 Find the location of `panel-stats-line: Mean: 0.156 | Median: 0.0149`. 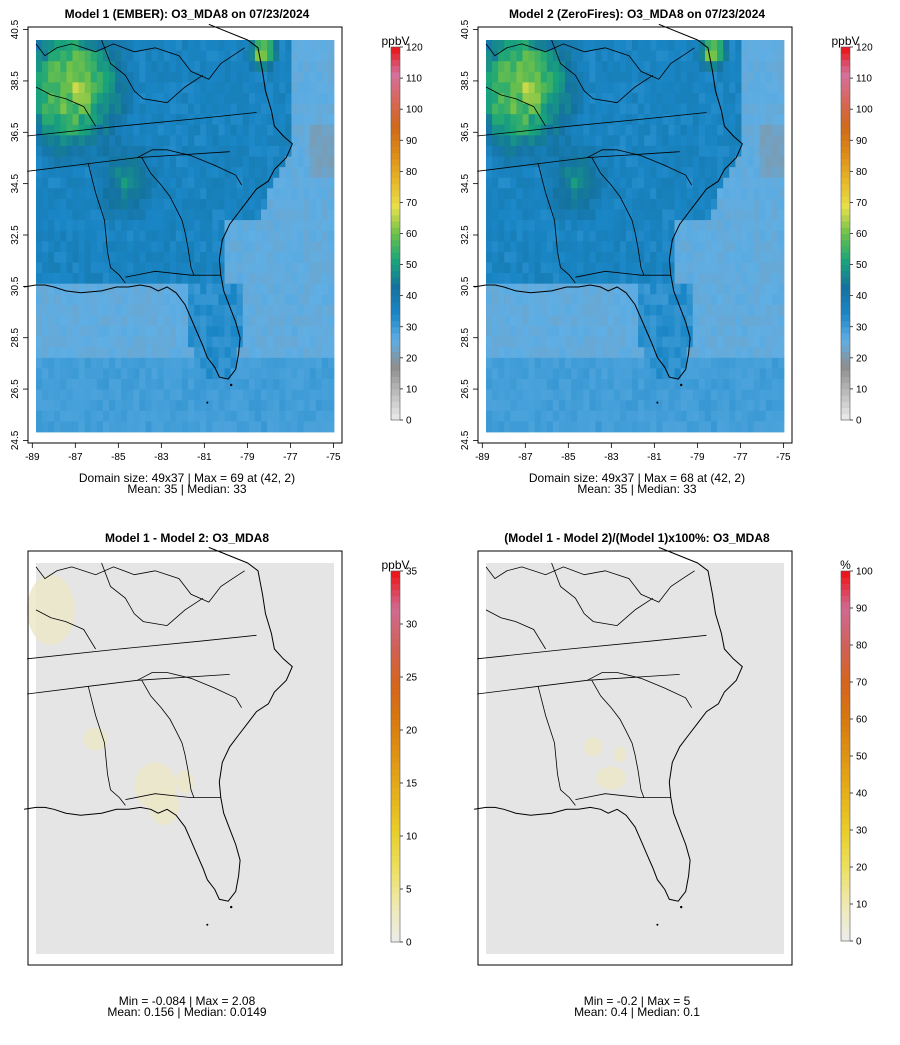

panel-stats-line: Mean: 0.156 | Median: 0.0149 is located at coordinates (187, 1012).